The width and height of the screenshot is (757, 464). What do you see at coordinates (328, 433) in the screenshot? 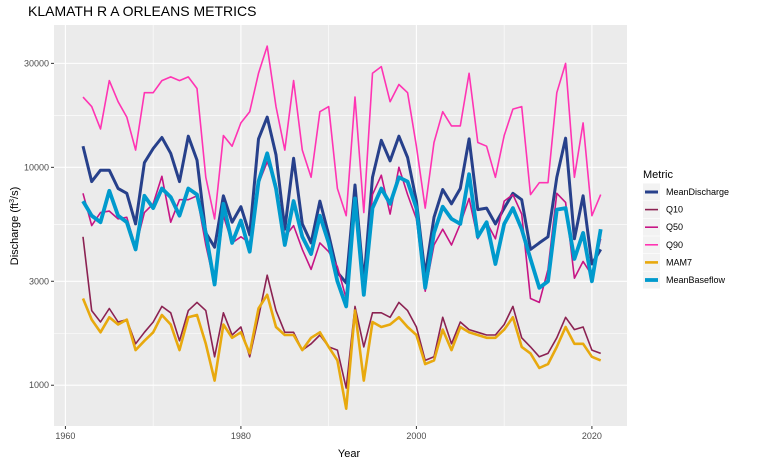
I see `x-axis: 1960 1980 2000 2020` at bounding box center [328, 433].